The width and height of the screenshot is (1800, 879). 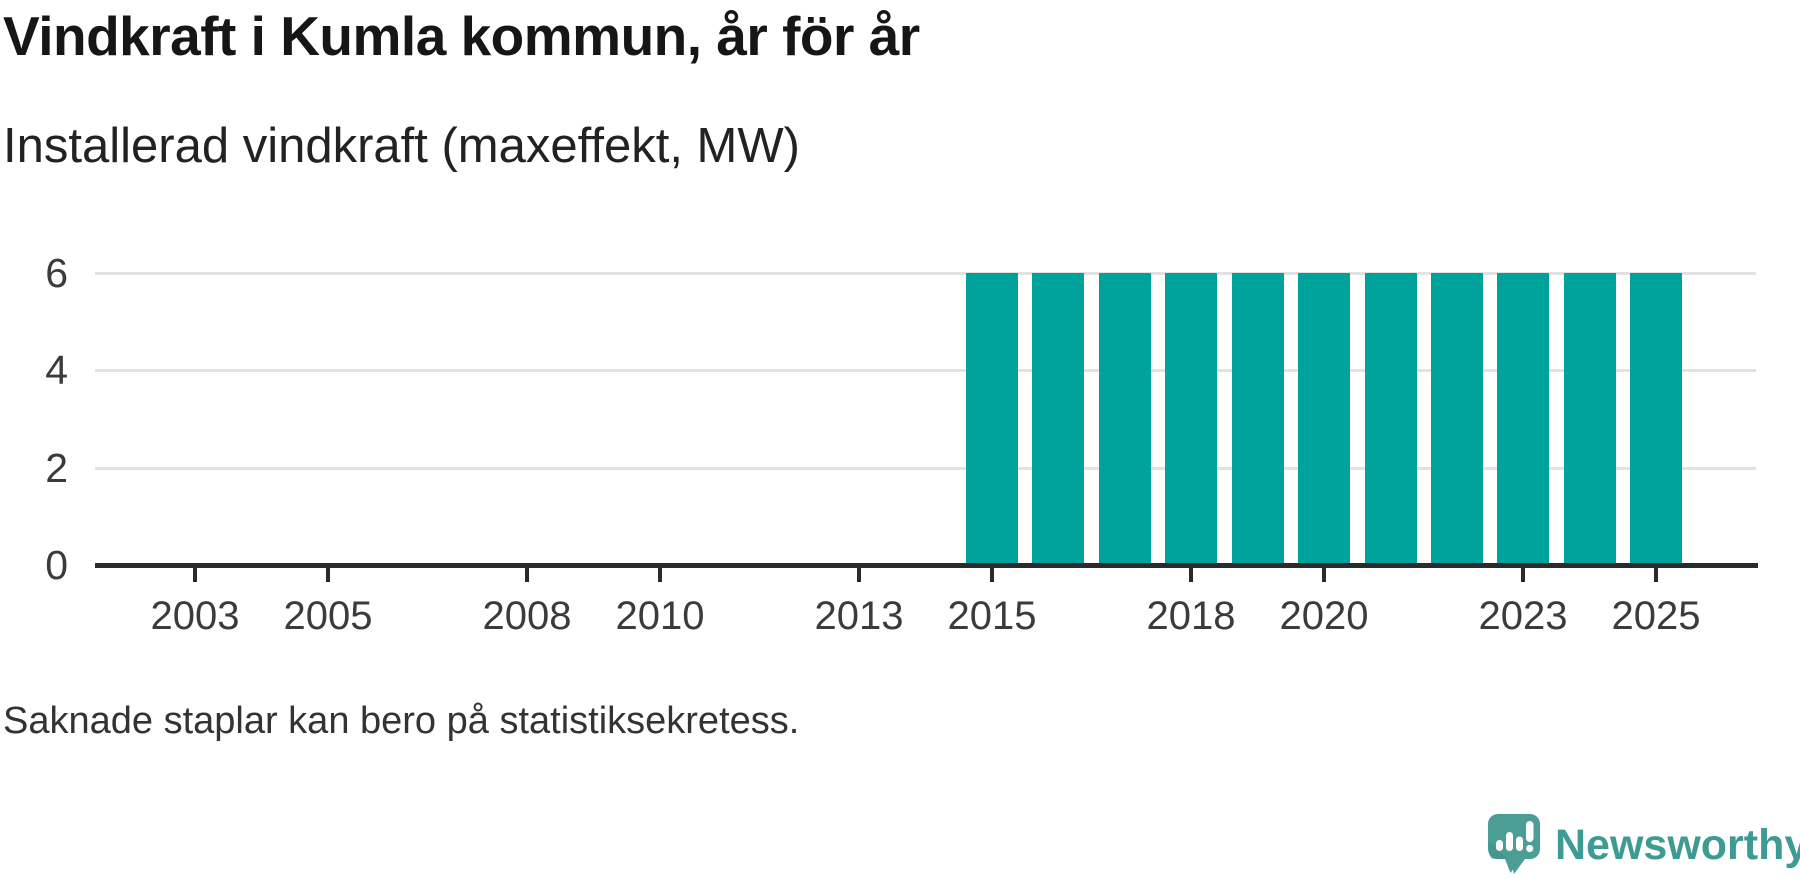 I want to click on x-axis-tick-2023, so click(x=1523, y=575).